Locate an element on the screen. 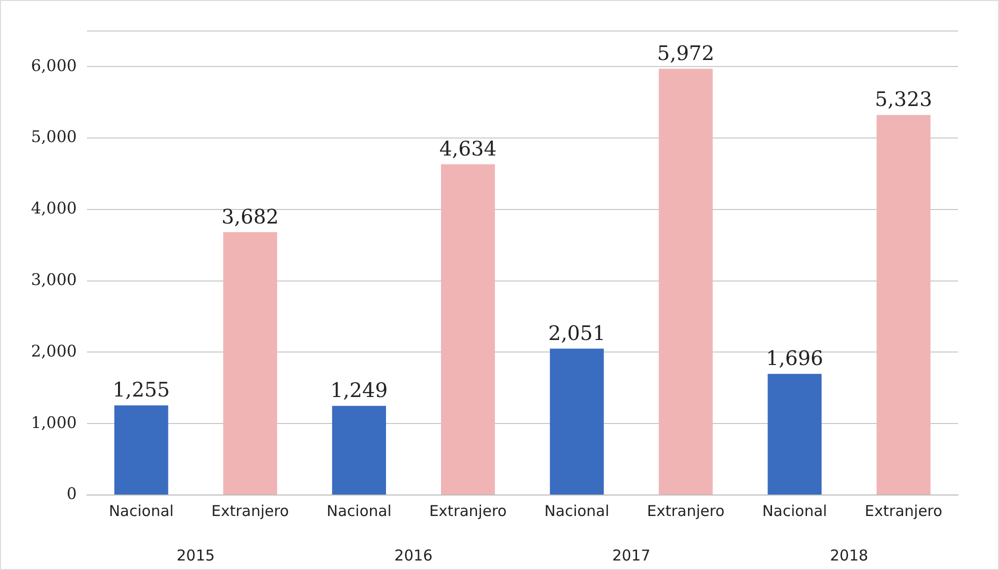  y-tick-label: 4,000 is located at coordinates (53, 208).